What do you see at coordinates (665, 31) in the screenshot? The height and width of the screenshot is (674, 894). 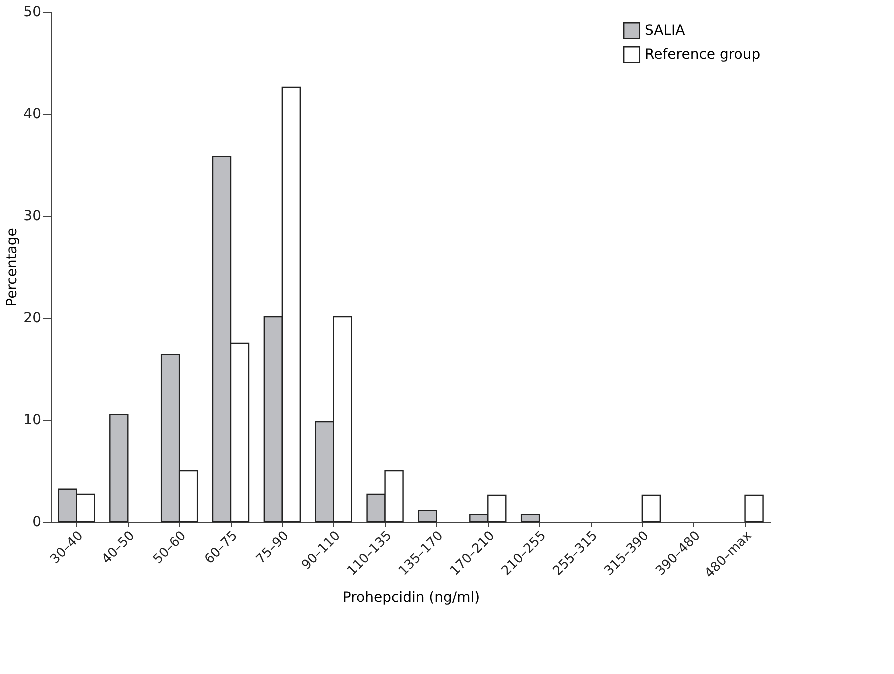 I see `legend-label: SALIA` at bounding box center [665, 31].